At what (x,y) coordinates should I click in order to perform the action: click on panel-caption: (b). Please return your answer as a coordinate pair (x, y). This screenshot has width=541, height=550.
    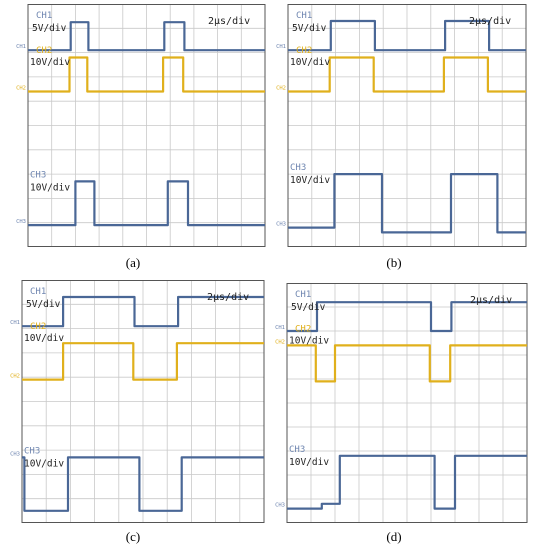
    Looking at the image, I should click on (394, 262).